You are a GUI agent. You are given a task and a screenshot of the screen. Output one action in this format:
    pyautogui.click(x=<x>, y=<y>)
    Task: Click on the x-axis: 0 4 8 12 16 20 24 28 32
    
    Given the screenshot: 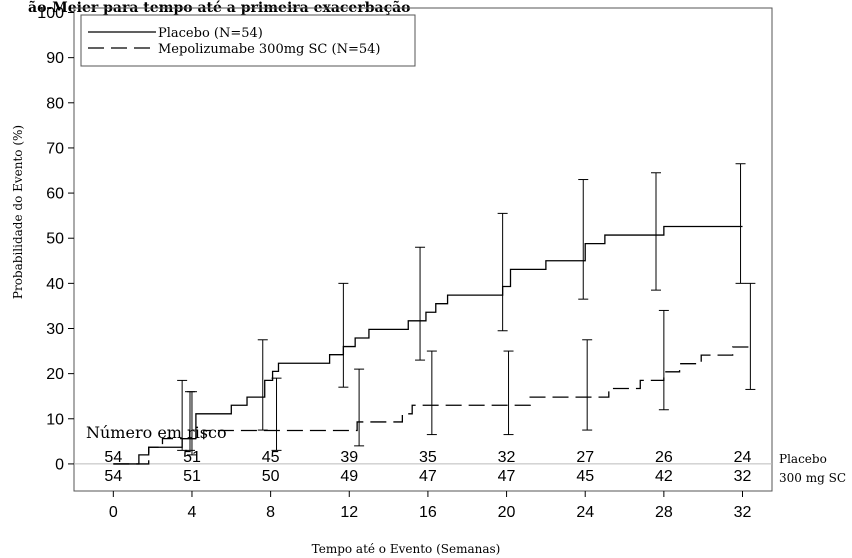 What is the action you would take?
    pyautogui.click(x=430, y=506)
    